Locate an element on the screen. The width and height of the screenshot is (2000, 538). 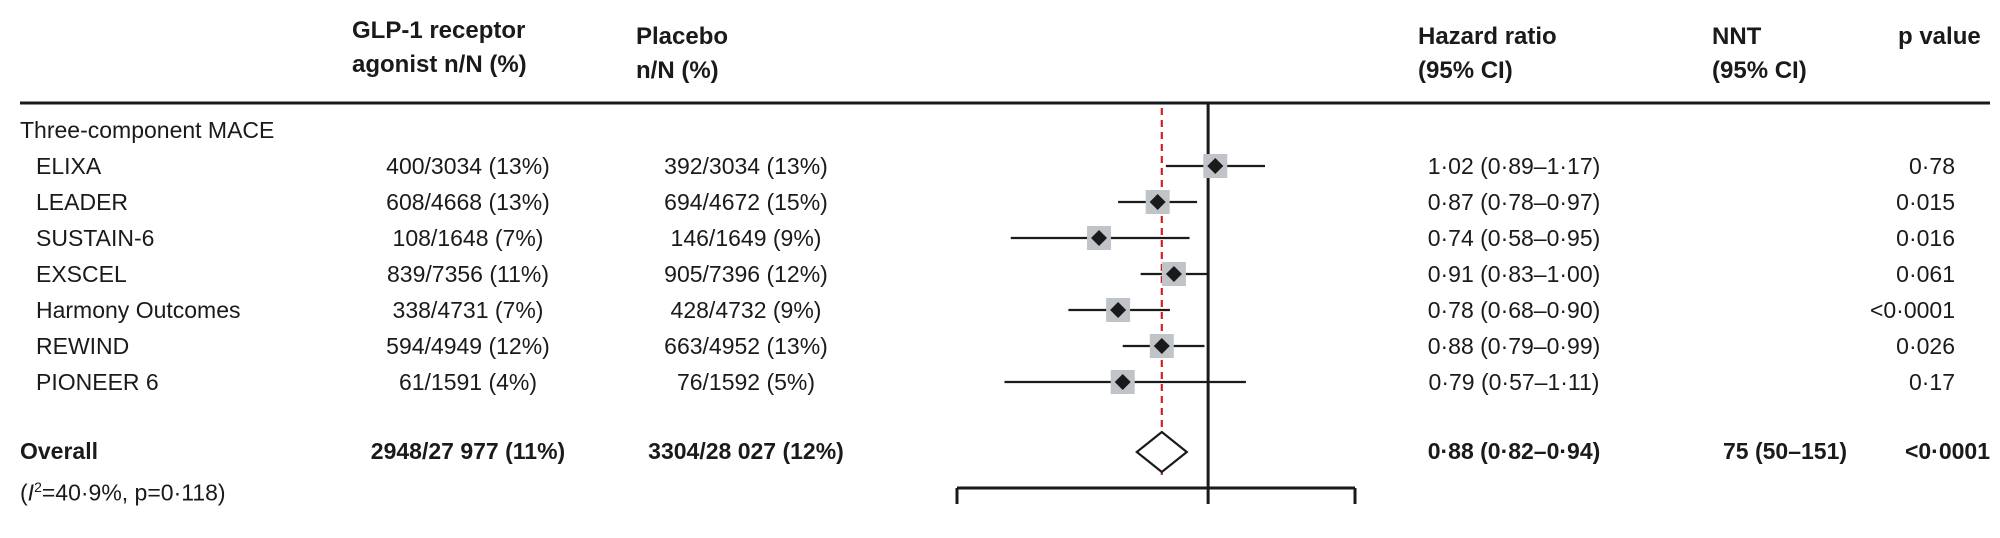
het-i: I is located at coordinates (31, 492).